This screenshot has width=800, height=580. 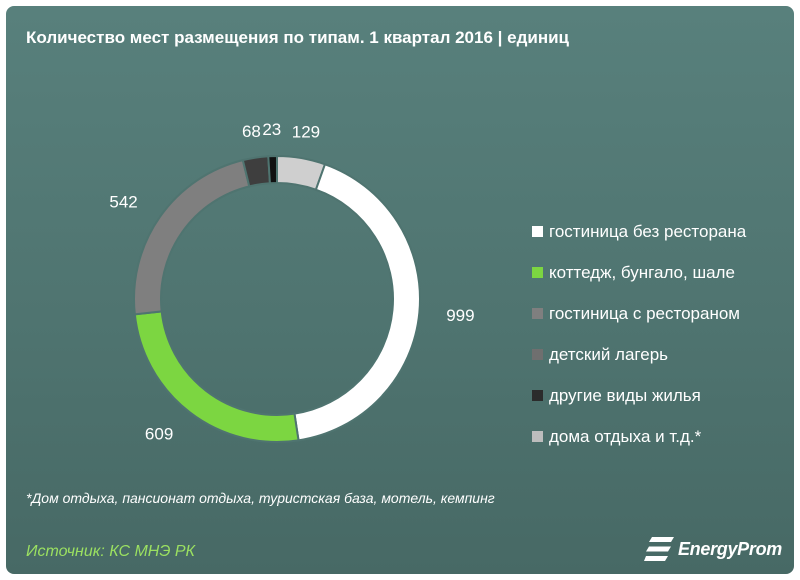 What do you see at coordinates (110, 551) in the screenshot?
I see `source-note: Источник: КС МНЭ РК` at bounding box center [110, 551].